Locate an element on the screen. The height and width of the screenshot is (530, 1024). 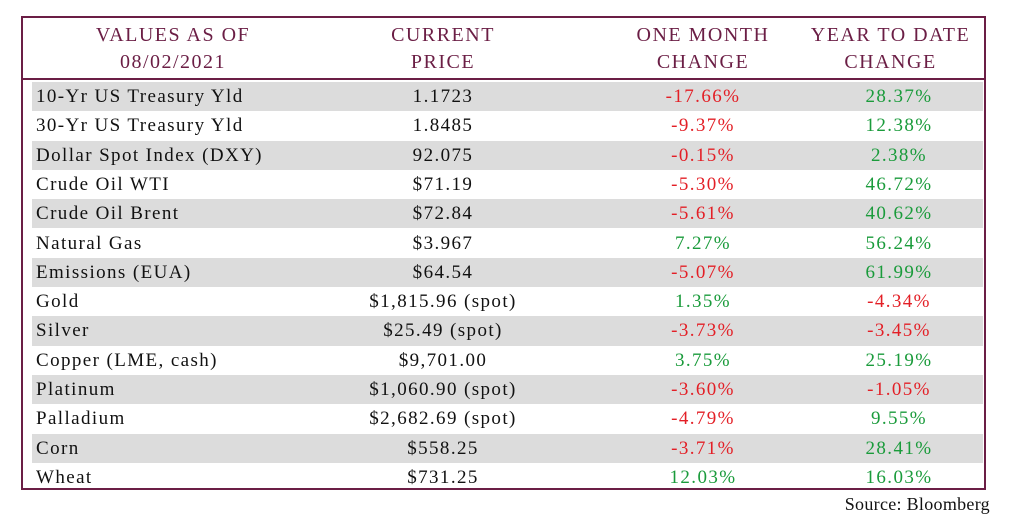
header-line: ONE MONTH is located at coordinates (703, 35).